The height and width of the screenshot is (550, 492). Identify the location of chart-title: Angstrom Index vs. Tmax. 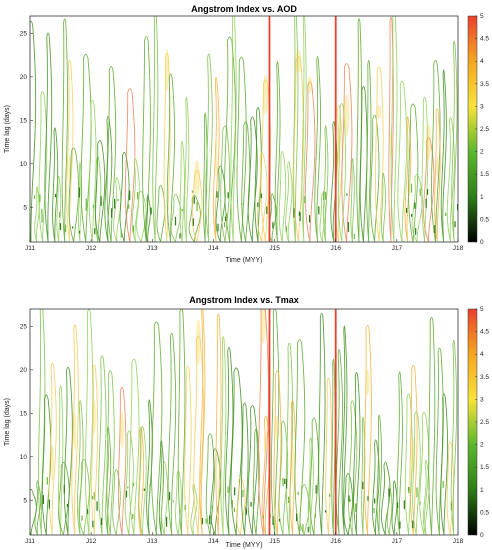
(244, 300).